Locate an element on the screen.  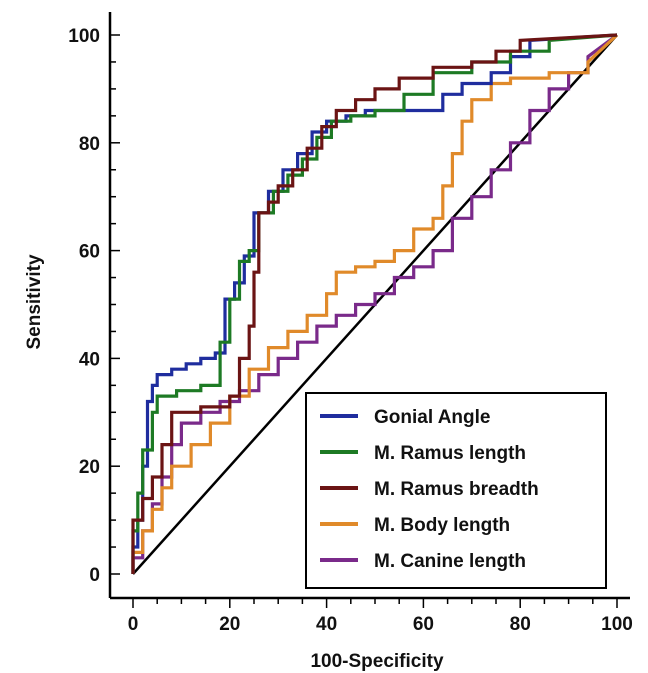
legend-label-m-ramus-breadth: M. Ramus breadth is located at coordinates (456, 489).